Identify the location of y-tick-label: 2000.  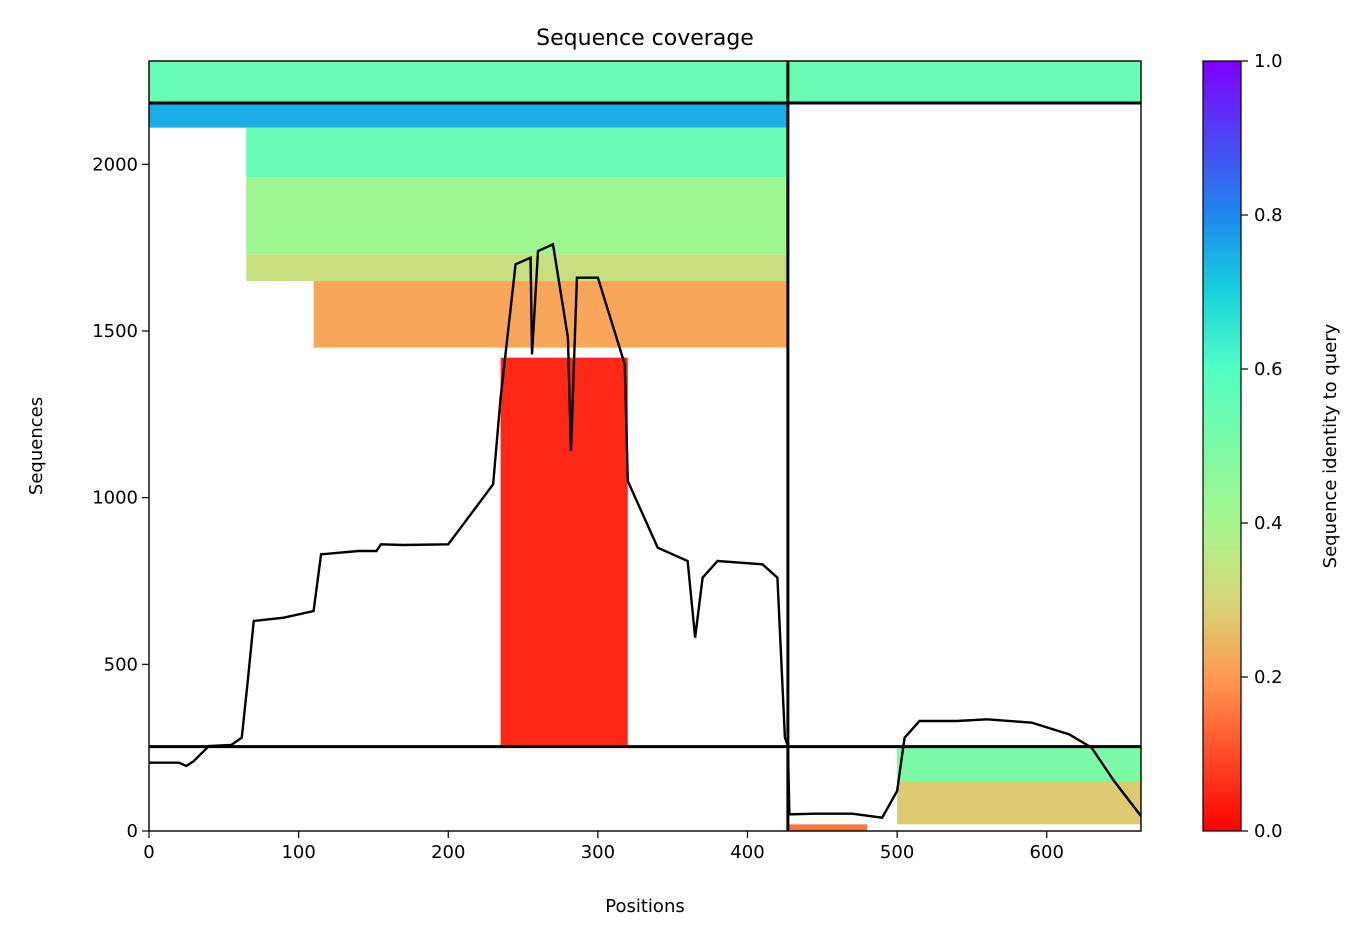
(115, 164).